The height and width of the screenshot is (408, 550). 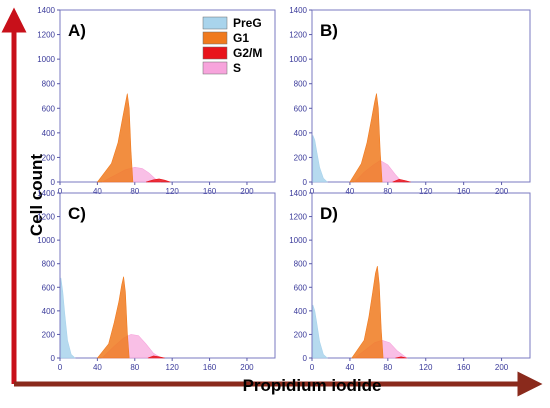 I want to click on legend-label: G2/M, so click(x=247, y=53).